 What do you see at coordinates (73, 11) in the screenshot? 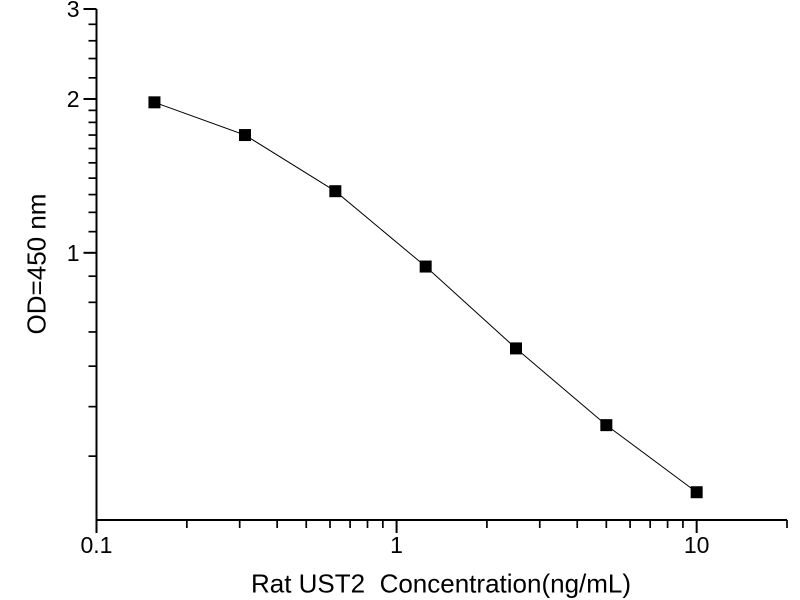
I see `y-tick-label: 3` at bounding box center [73, 11].